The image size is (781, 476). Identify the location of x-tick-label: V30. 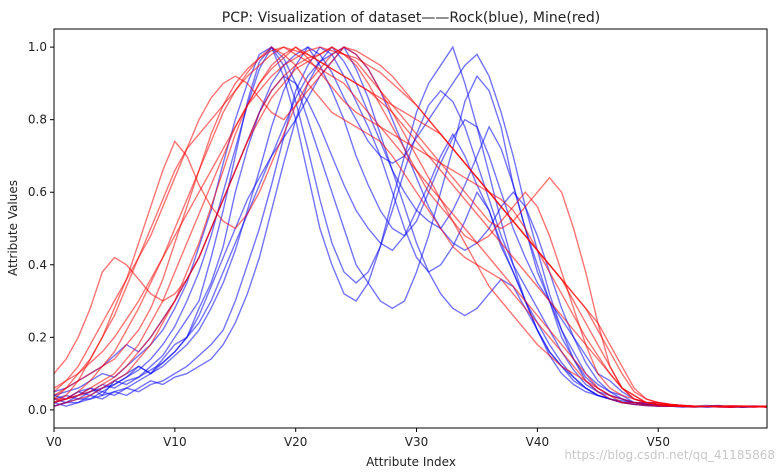
(416, 442).